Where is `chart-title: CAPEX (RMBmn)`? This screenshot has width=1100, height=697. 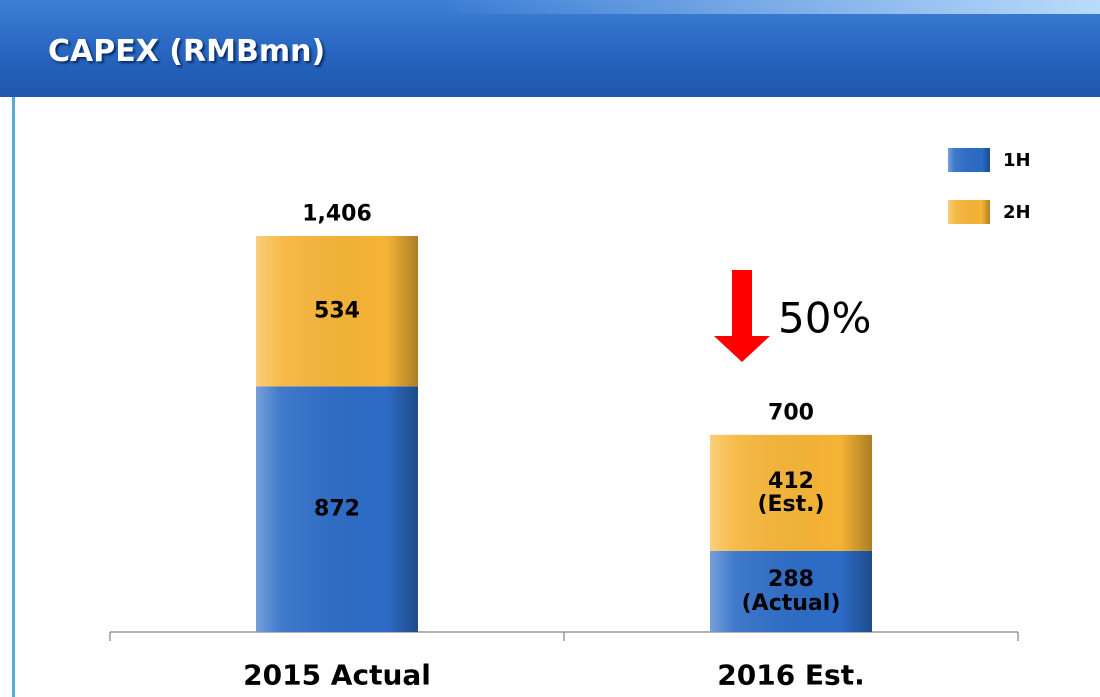 chart-title: CAPEX (RMBmn) is located at coordinates (187, 51).